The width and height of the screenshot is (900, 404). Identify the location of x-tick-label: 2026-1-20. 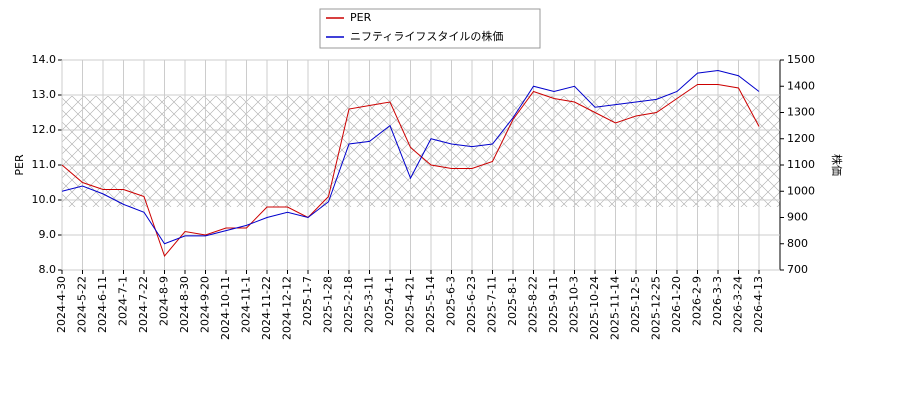
(676, 304).